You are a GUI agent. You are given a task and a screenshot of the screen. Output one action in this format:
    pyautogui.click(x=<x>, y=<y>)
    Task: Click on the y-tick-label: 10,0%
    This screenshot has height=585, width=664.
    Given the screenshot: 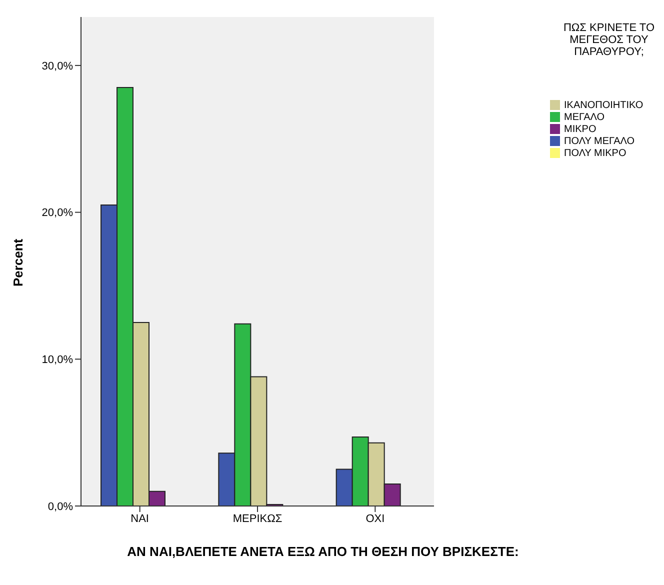 What is the action you would take?
    pyautogui.click(x=58, y=360)
    